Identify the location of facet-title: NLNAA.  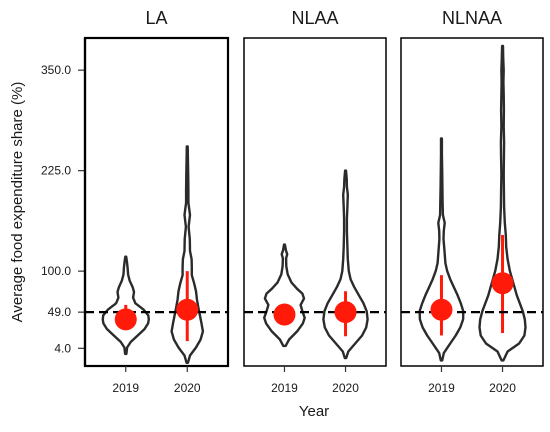
(472, 18).